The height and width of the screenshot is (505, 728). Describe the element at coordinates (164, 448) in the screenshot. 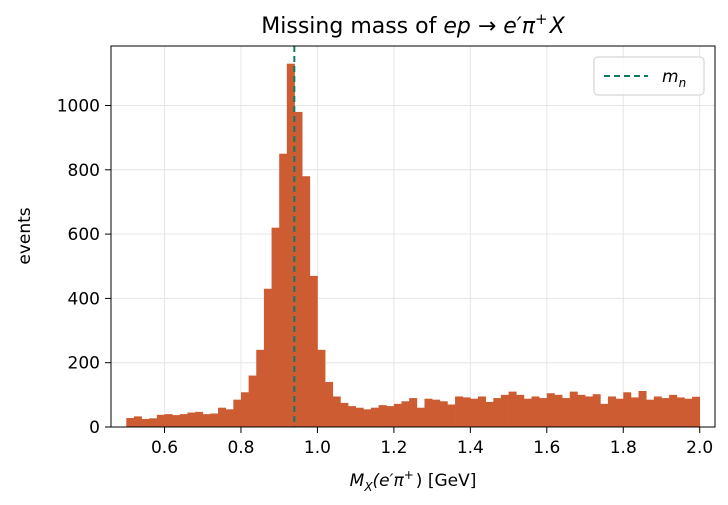

I see `x-tick-label: 0.6` at that location.